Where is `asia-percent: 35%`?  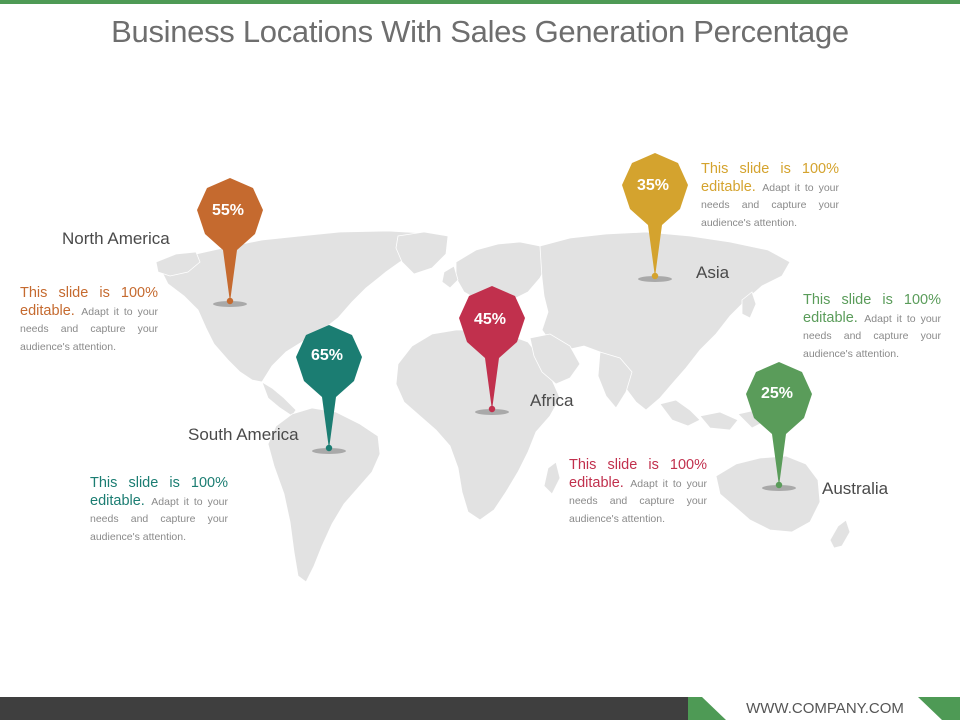
asia-percent: 35% is located at coordinates (653, 185).